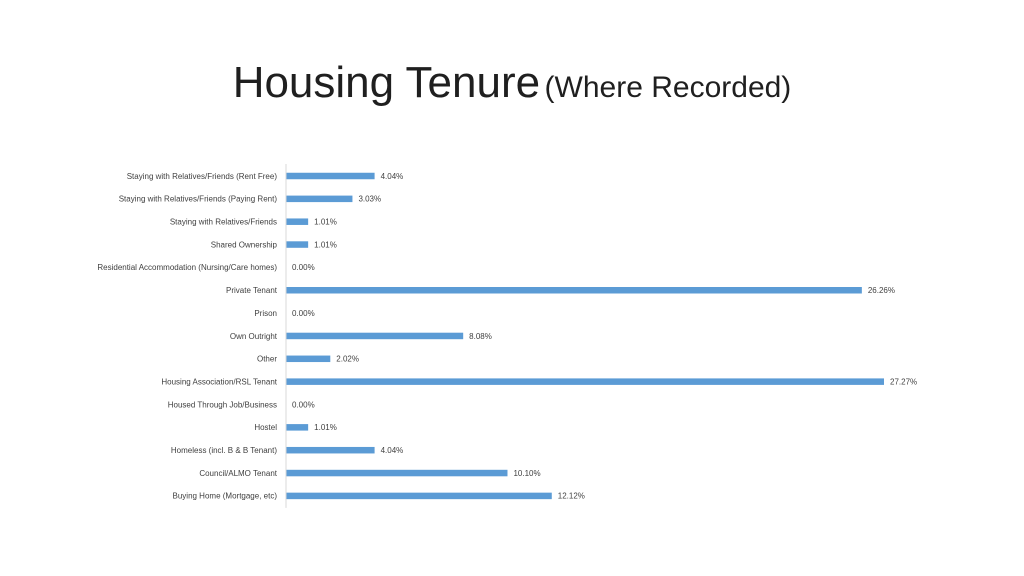 The width and height of the screenshot is (1024, 576). What do you see at coordinates (571, 496) in the screenshot?
I see `data-label: 12.12%` at bounding box center [571, 496].